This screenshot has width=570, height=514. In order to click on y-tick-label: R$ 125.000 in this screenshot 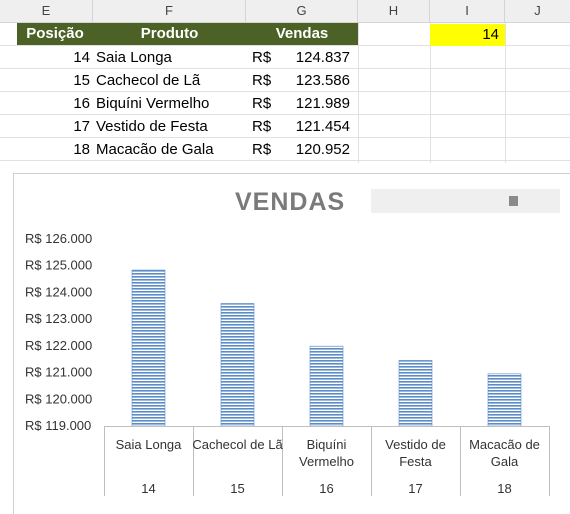, I will do `click(58, 265)`.